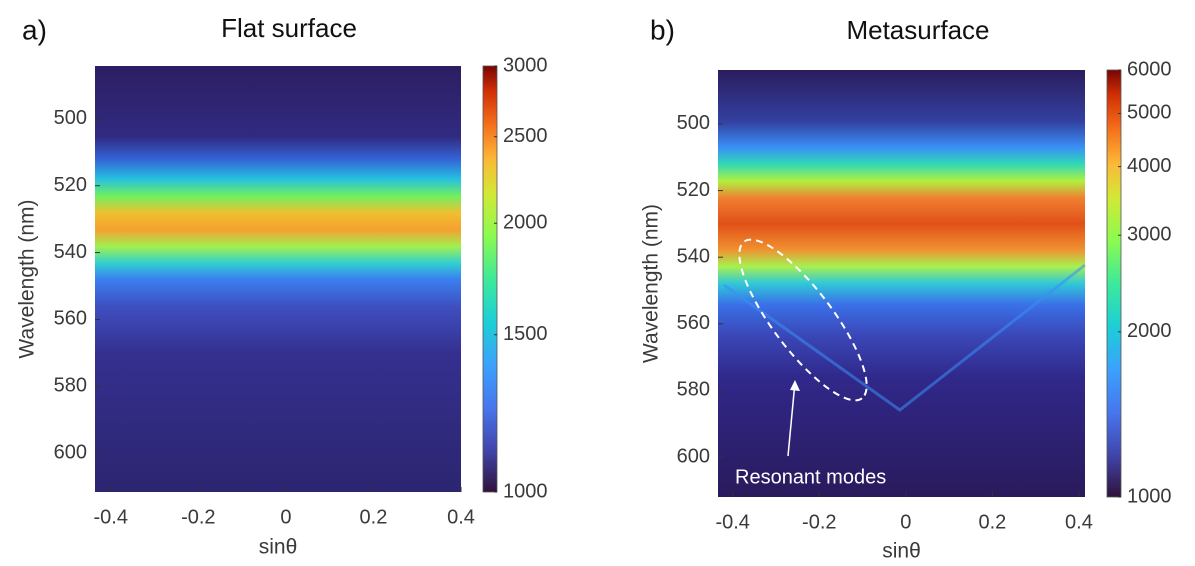  Describe the element at coordinates (917, 30) in the screenshot. I see `panel-title: Metasurface` at that location.